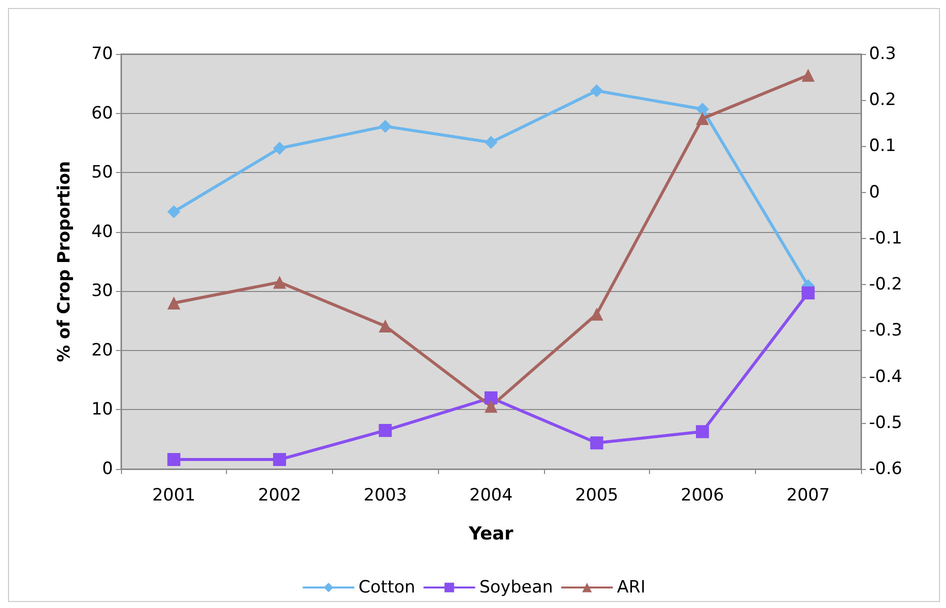 This screenshot has width=946, height=608. Describe the element at coordinates (385, 496) in the screenshot. I see `x-tick-label: 2003` at that location.